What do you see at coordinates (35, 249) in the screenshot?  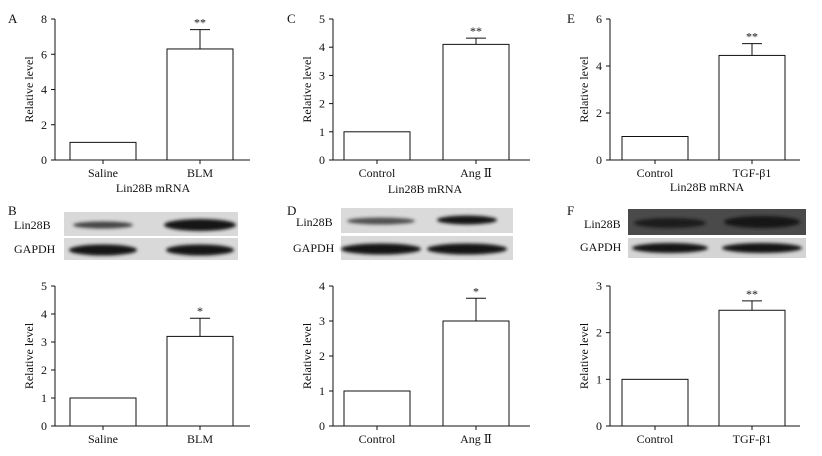 I see `blot-label-gapdh-b: GAPDH` at bounding box center [35, 249].